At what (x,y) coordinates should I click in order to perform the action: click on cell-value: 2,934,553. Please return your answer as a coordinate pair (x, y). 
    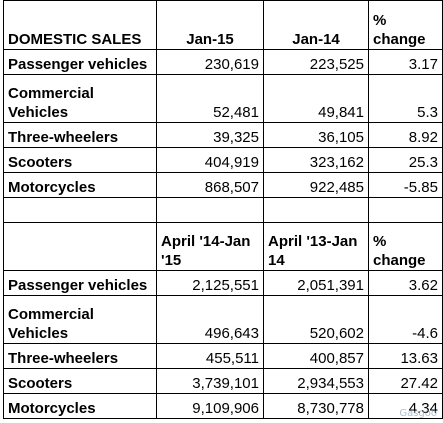
    Looking at the image, I should click on (316, 381).